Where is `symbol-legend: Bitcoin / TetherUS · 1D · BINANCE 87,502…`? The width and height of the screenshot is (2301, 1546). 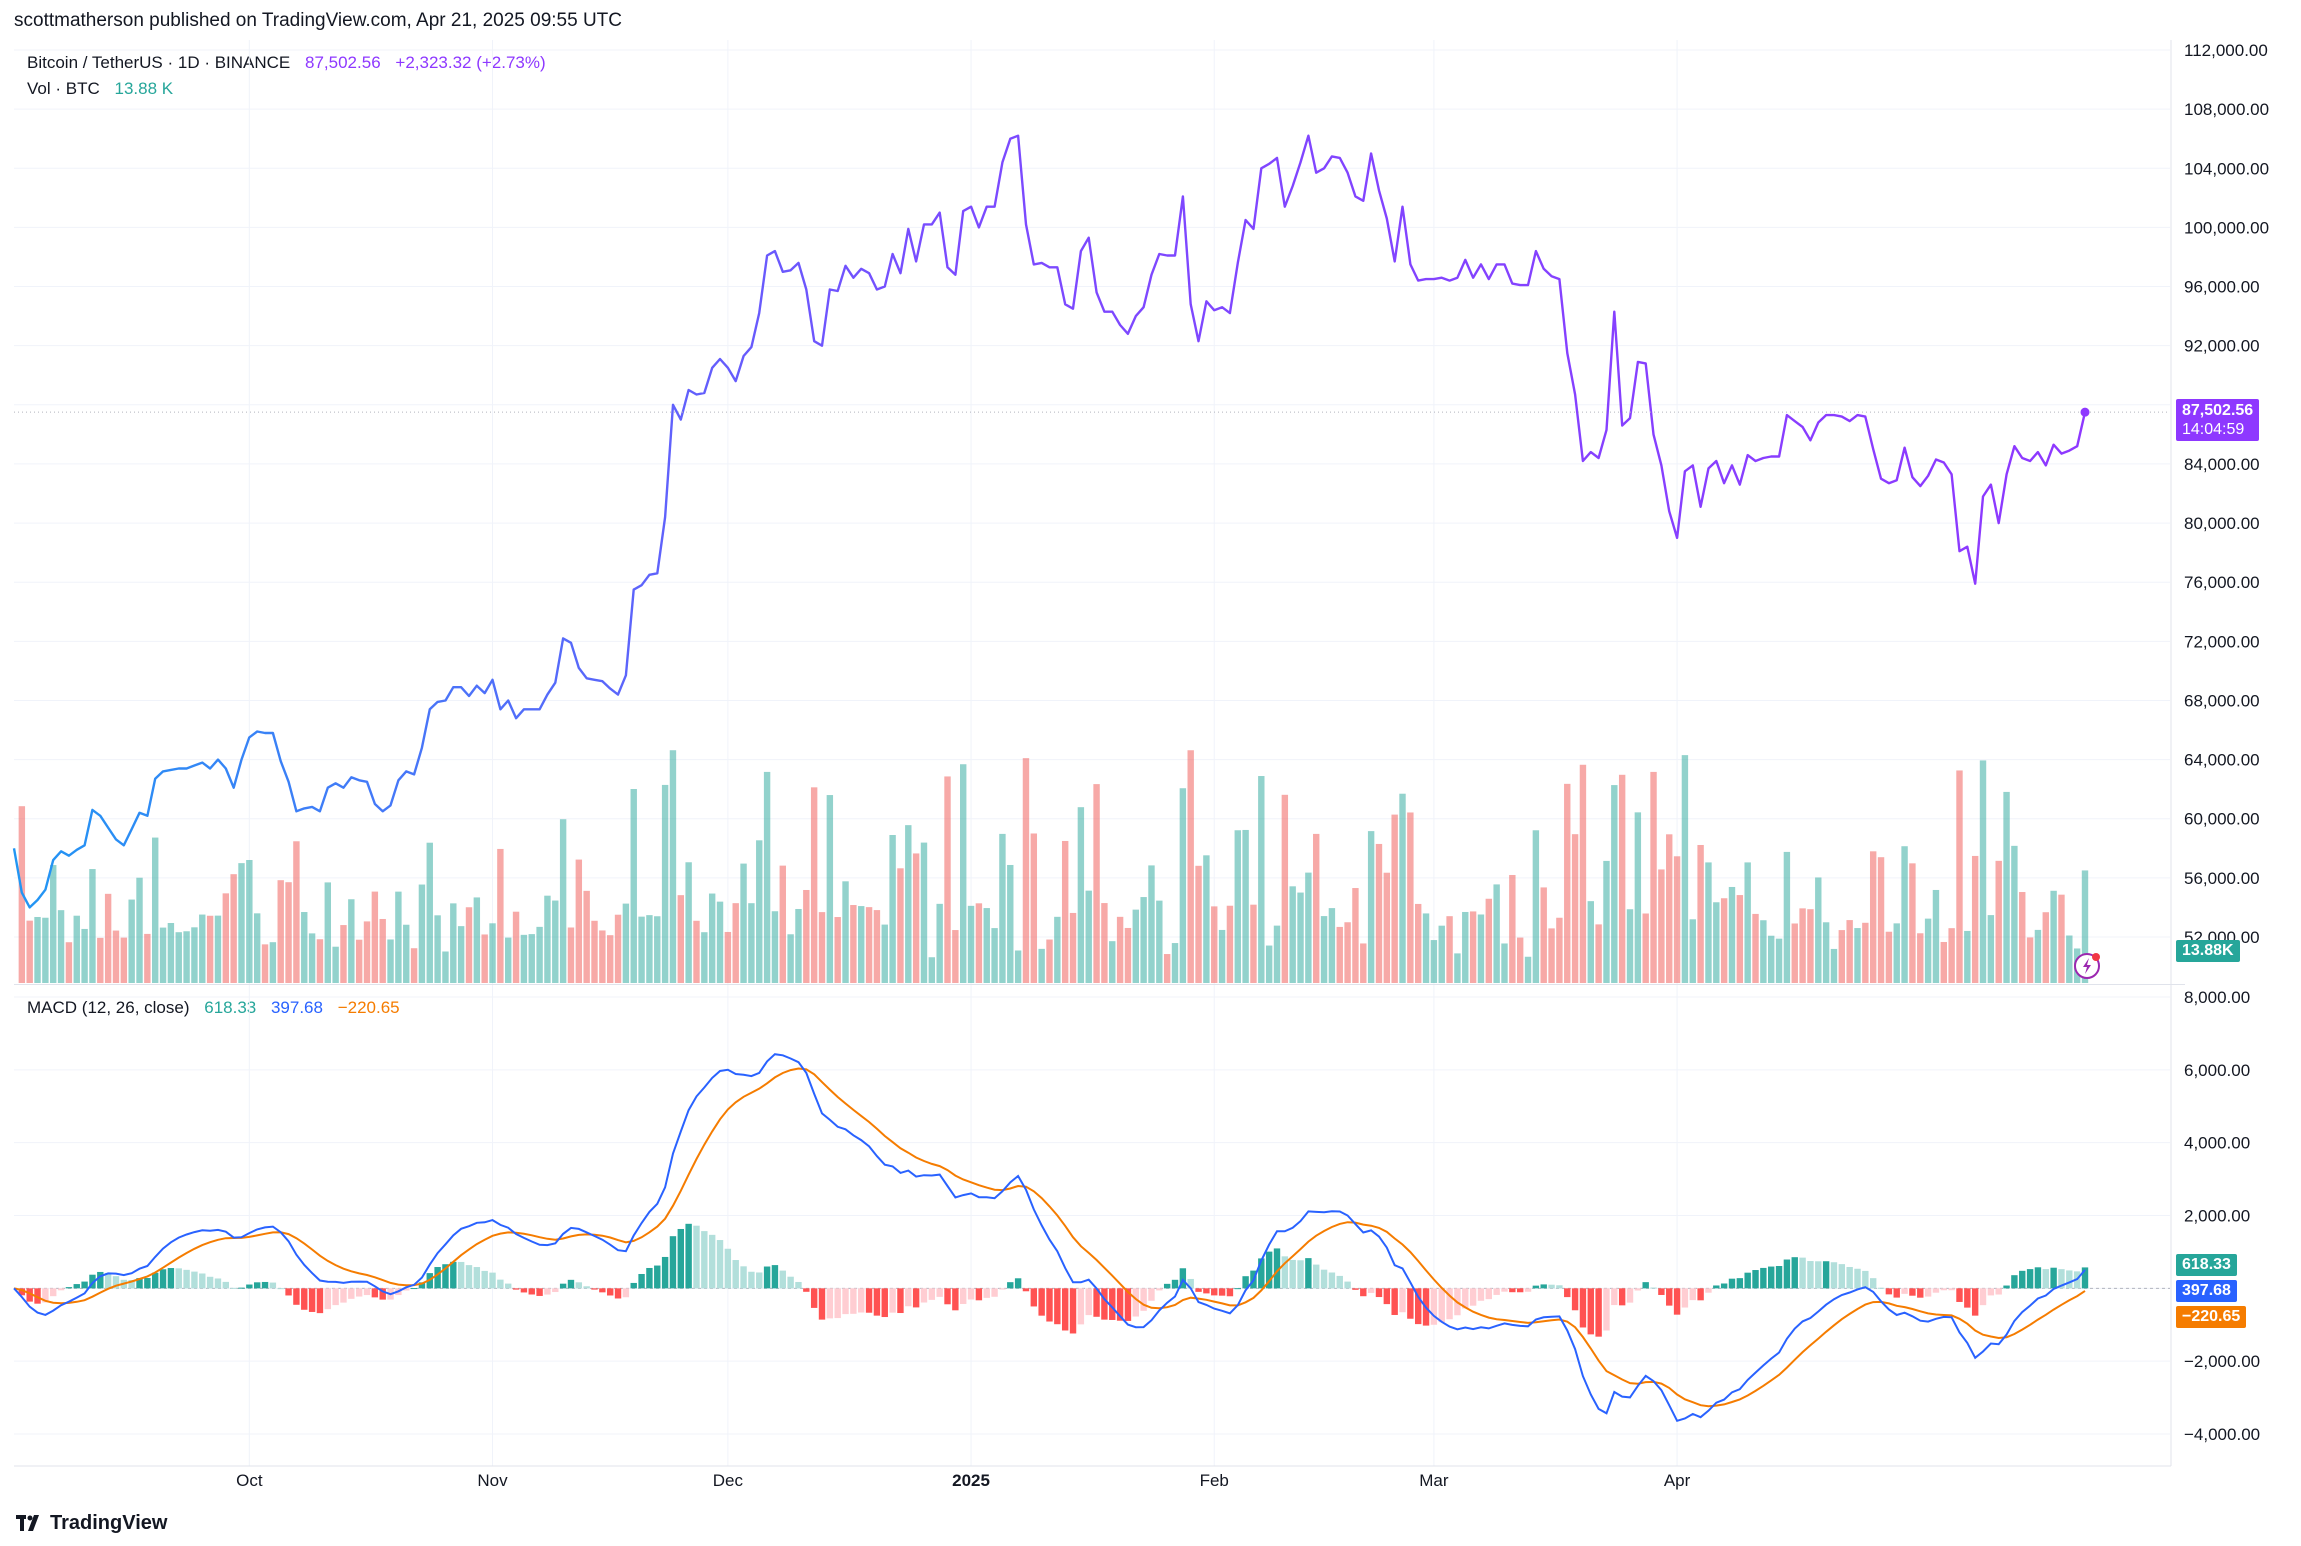 symbol-legend: Bitcoin / TetherUS · 1D · BINANCE 87,502… is located at coordinates (291, 63).